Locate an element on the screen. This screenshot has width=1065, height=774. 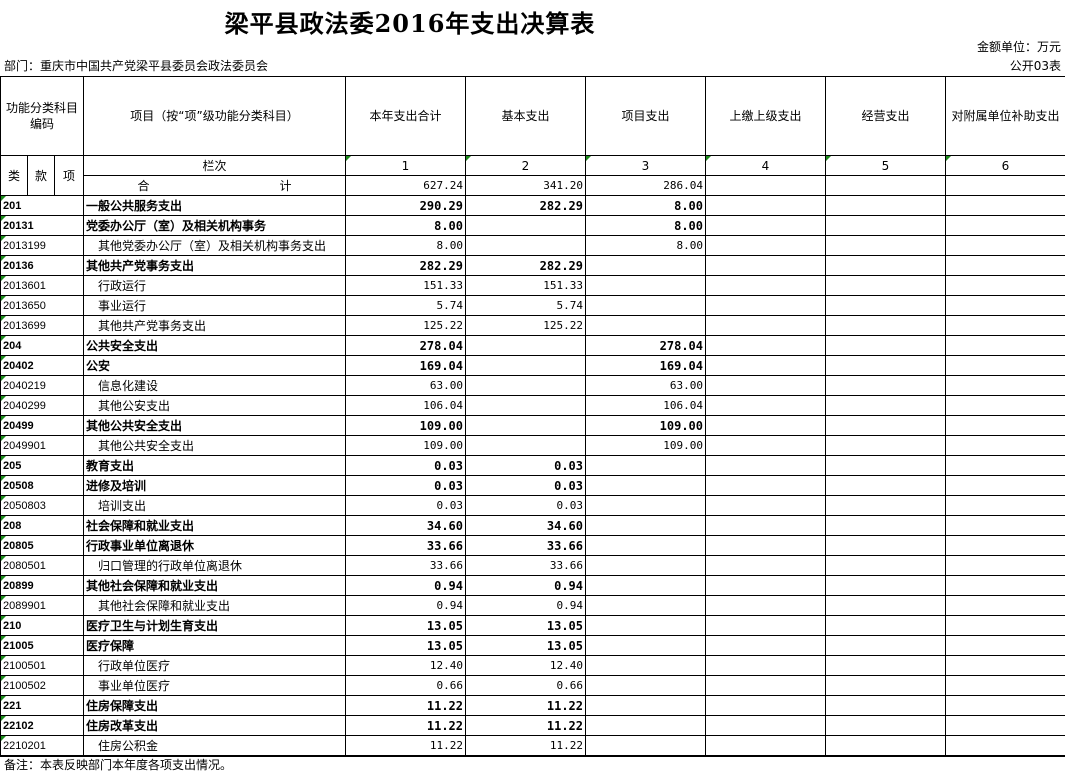
table-row: 22102 住房改革支出 11.22 11.22 is located at coordinates (532, 725).